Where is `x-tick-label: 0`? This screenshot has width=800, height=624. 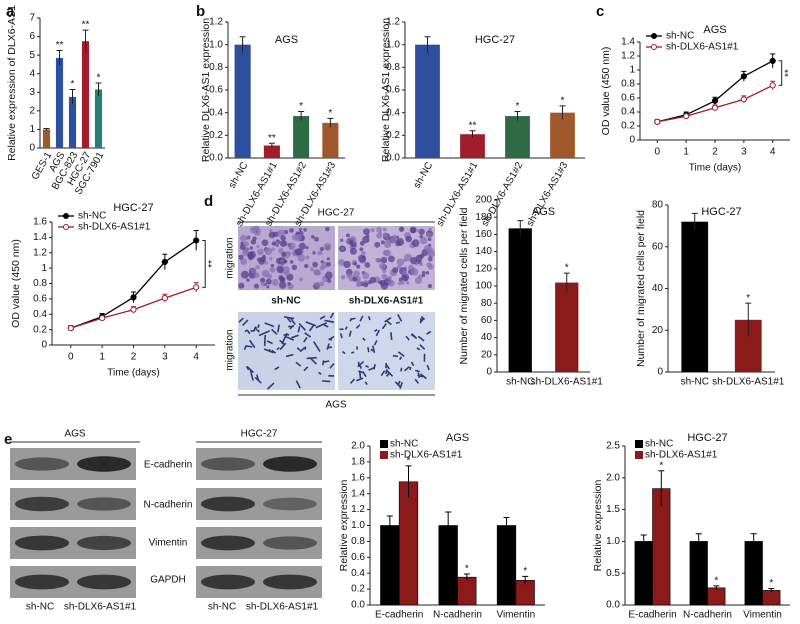 x-tick-label: 0 is located at coordinates (658, 152).